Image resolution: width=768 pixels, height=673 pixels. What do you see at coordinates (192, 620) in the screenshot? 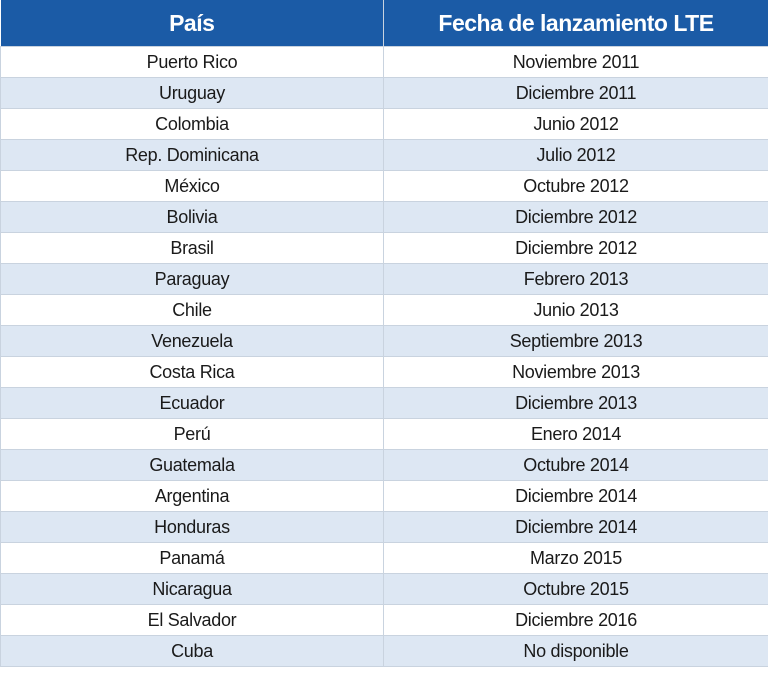
I see `country-cell: El Salvador` at bounding box center [192, 620].